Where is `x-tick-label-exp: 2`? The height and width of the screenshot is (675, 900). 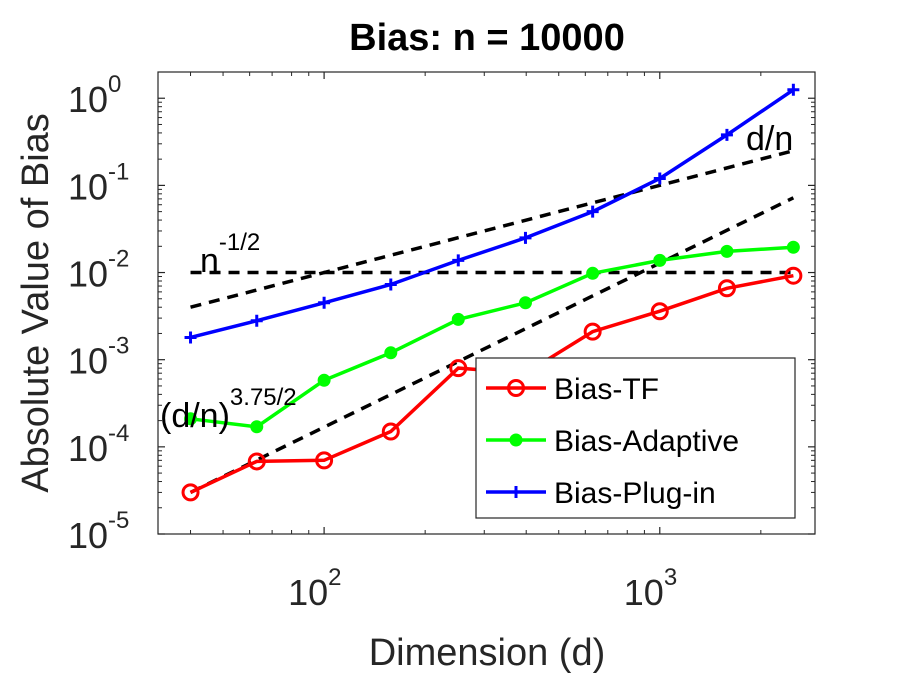
x-tick-label-exp: 2 is located at coordinates (334, 577).